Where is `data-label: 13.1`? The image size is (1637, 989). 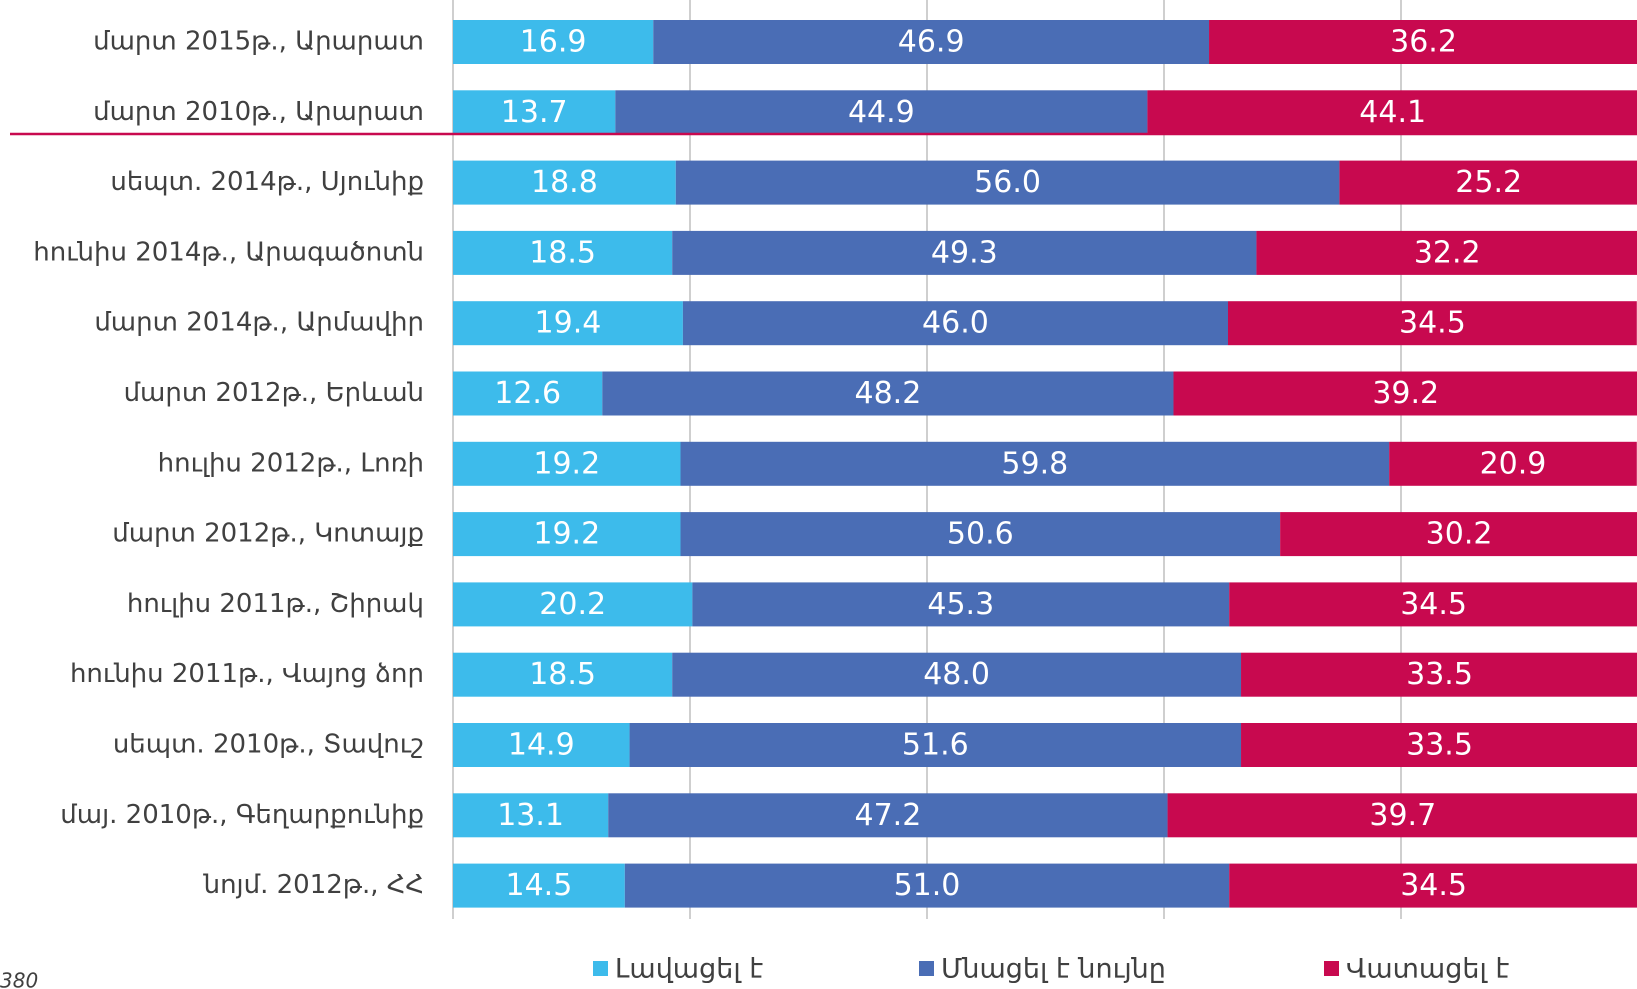 data-label: 13.1 is located at coordinates (530, 815).